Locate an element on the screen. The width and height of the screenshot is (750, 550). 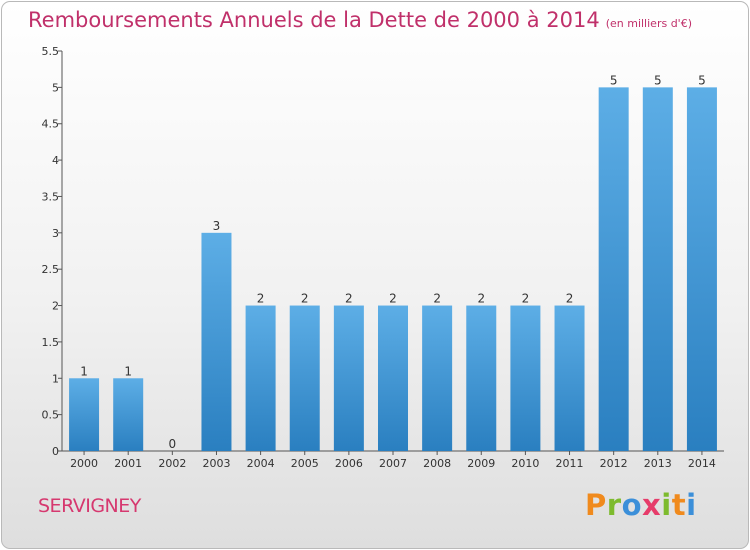
y-tick-label: 0 is located at coordinates (55, 451).